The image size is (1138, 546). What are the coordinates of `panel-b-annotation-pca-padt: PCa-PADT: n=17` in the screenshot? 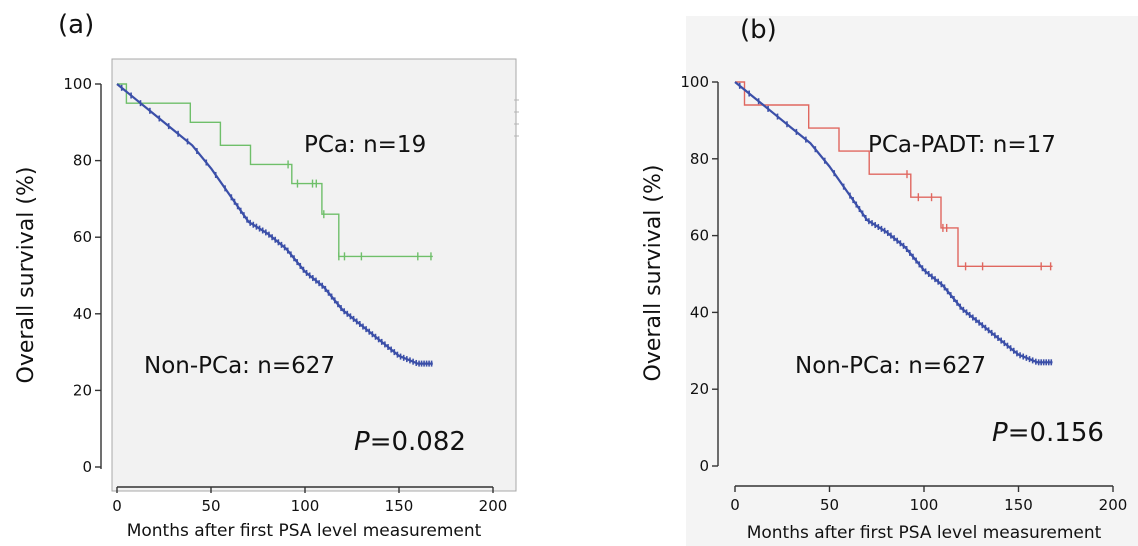 It's located at (962, 145).